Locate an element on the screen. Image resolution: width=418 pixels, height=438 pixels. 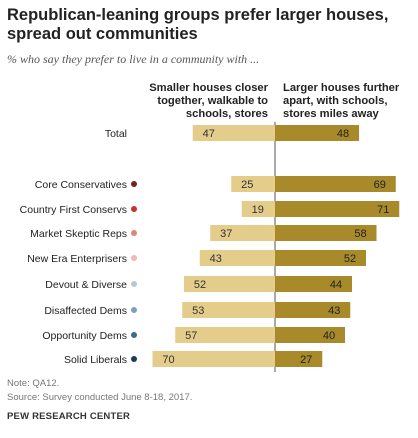
value-smaller-opportunity-dems: 57 is located at coordinates (191, 336).